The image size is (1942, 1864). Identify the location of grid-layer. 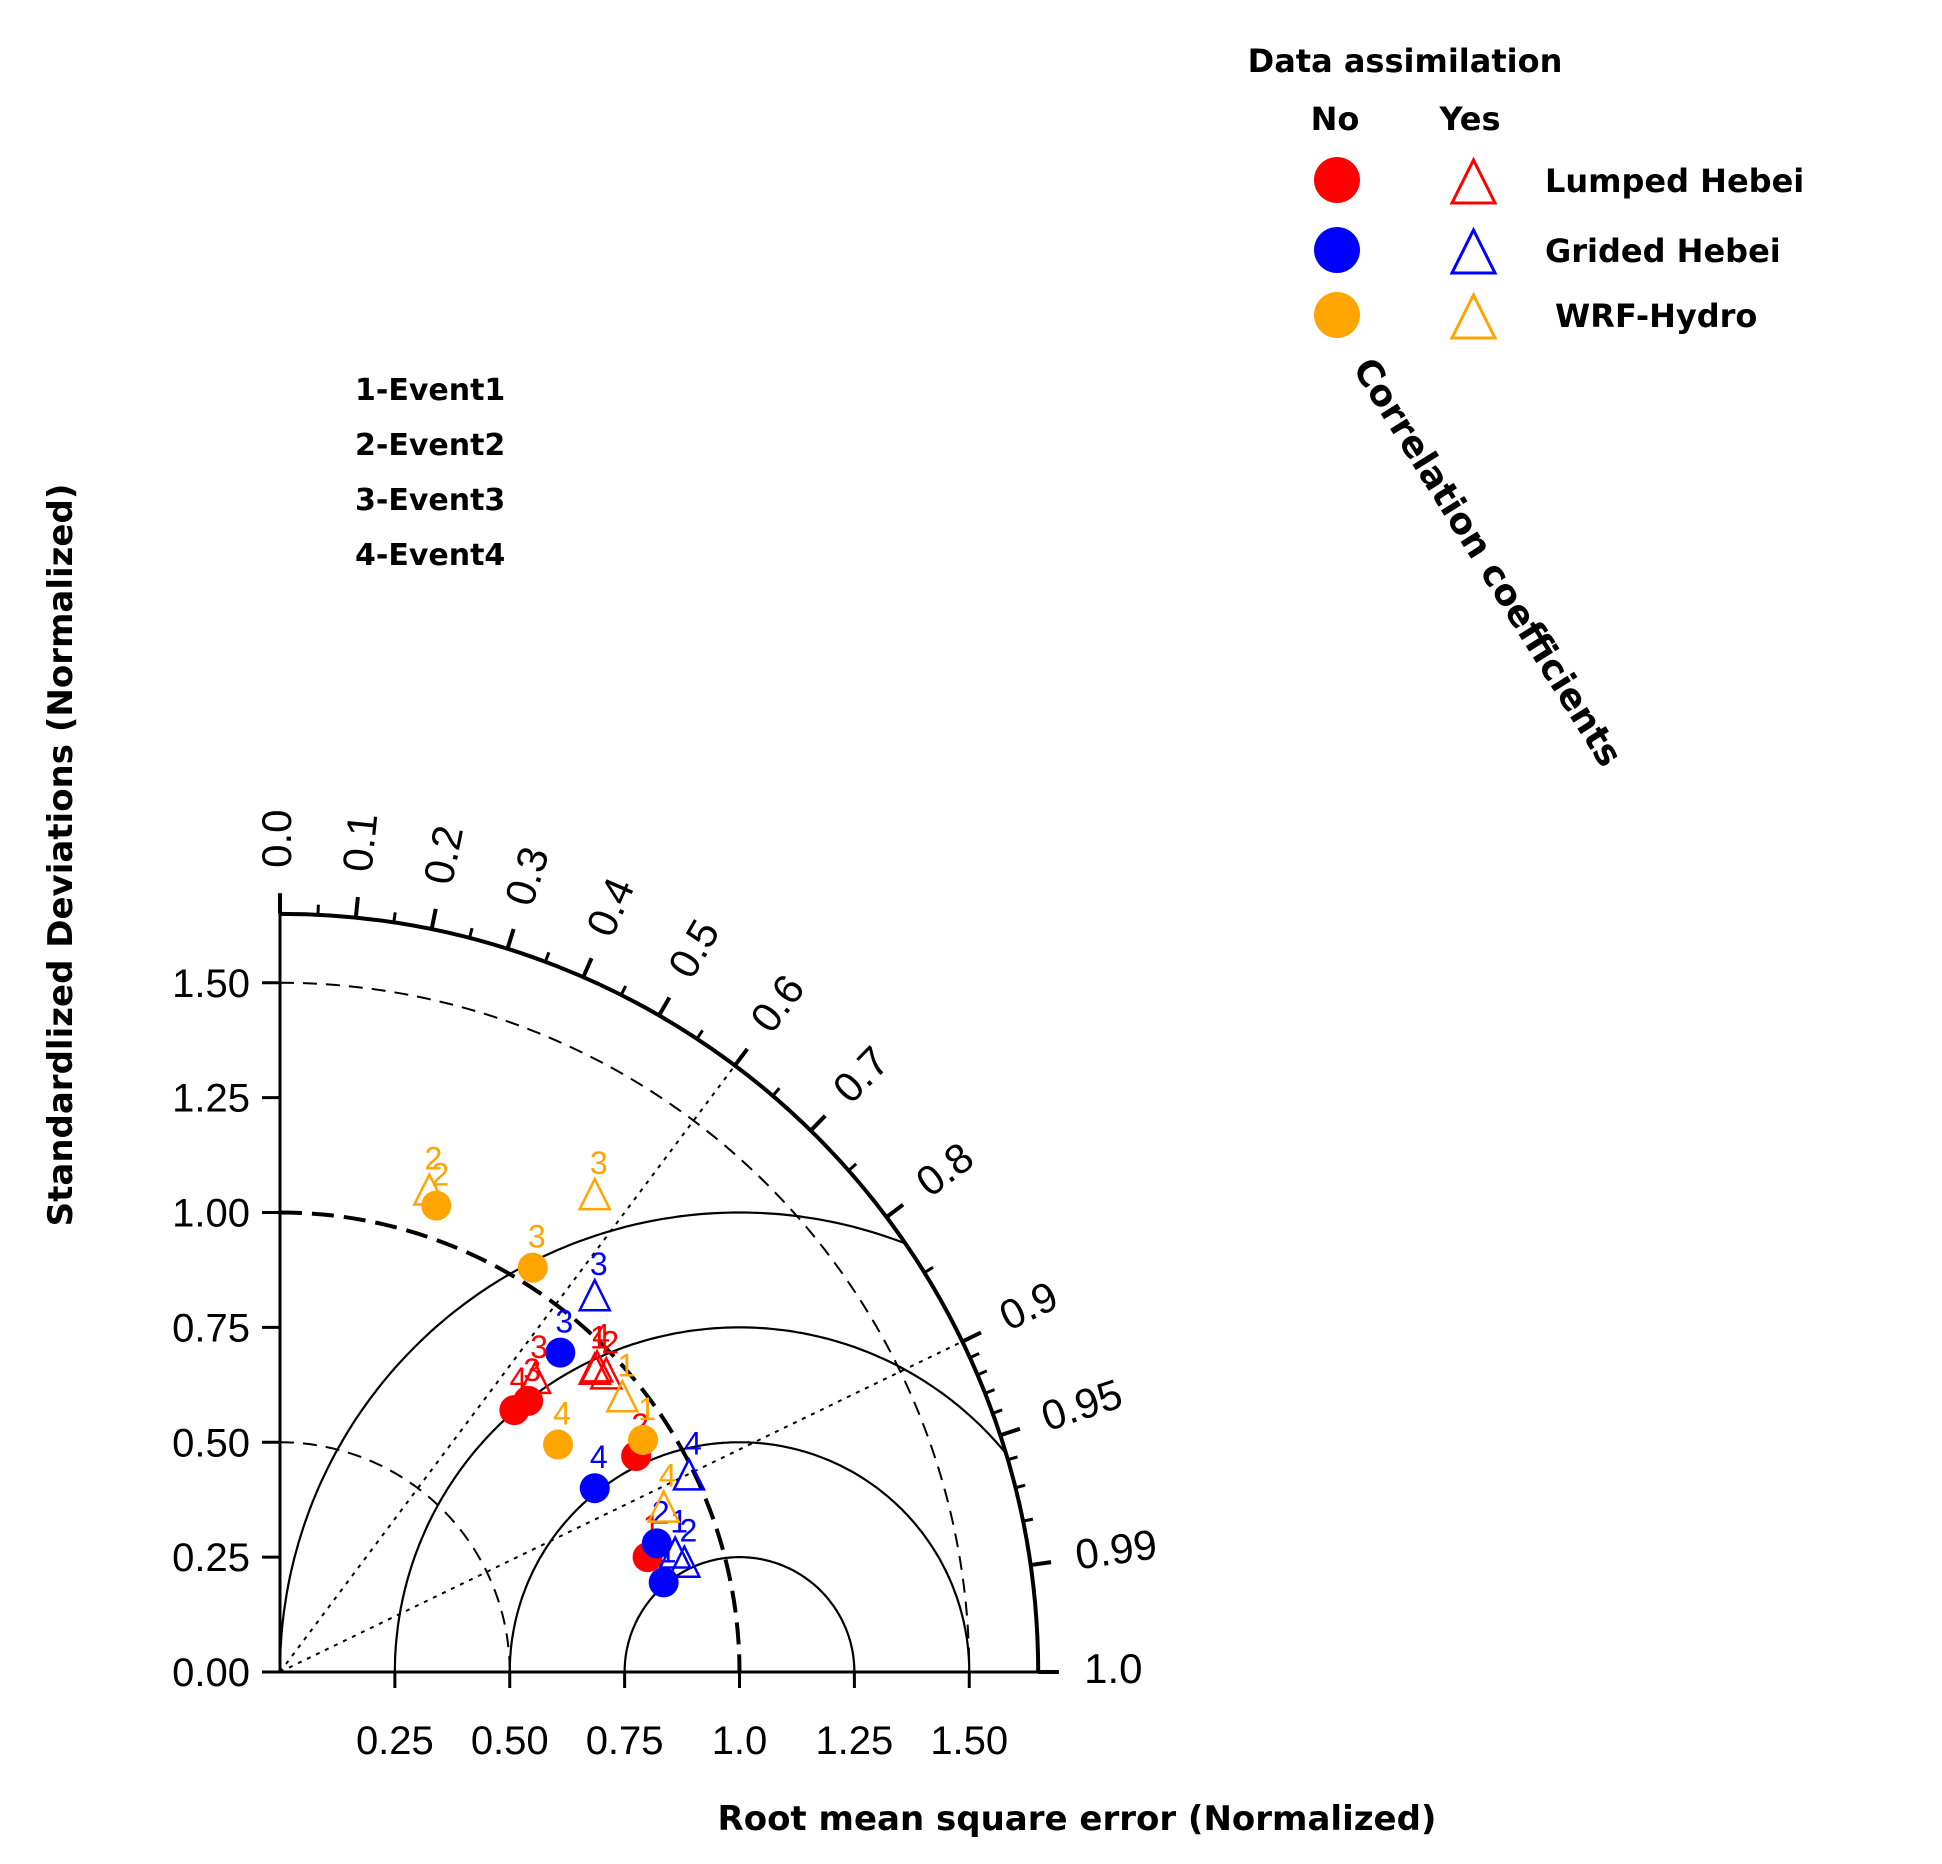
(642, 1327).